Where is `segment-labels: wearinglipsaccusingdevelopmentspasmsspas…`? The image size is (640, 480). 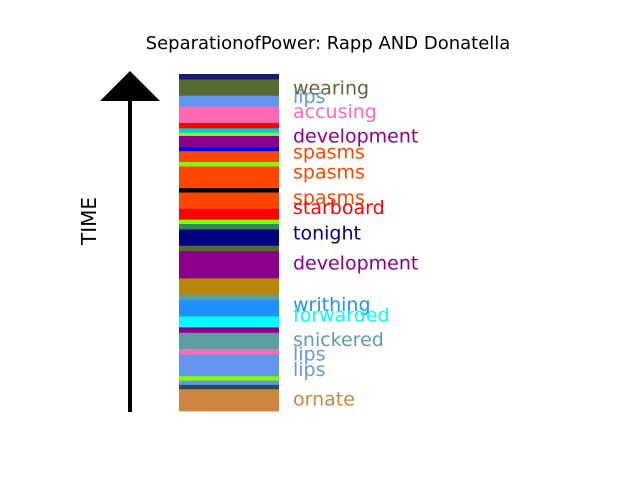 segment-labels: wearinglipsaccusingdevelopmentspasmsspas… is located at coordinates (355, 243).